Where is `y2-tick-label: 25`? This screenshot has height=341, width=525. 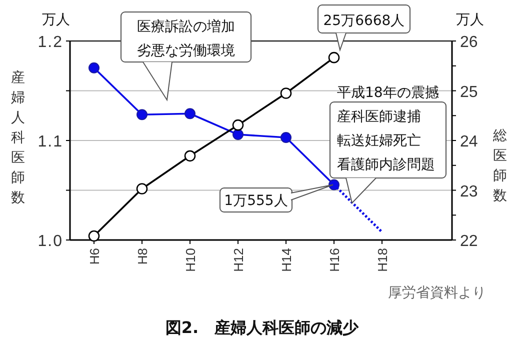
y2-tick-label: 25 is located at coordinates (469, 92).